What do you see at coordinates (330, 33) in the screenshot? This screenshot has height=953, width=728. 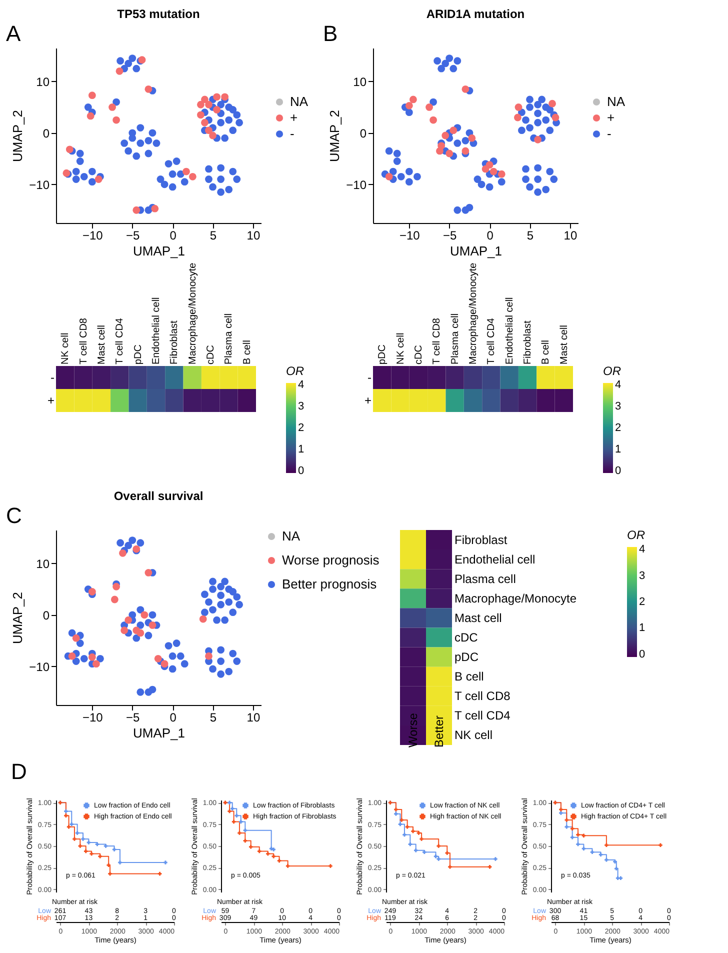 I see `text: B` at bounding box center [330, 33].